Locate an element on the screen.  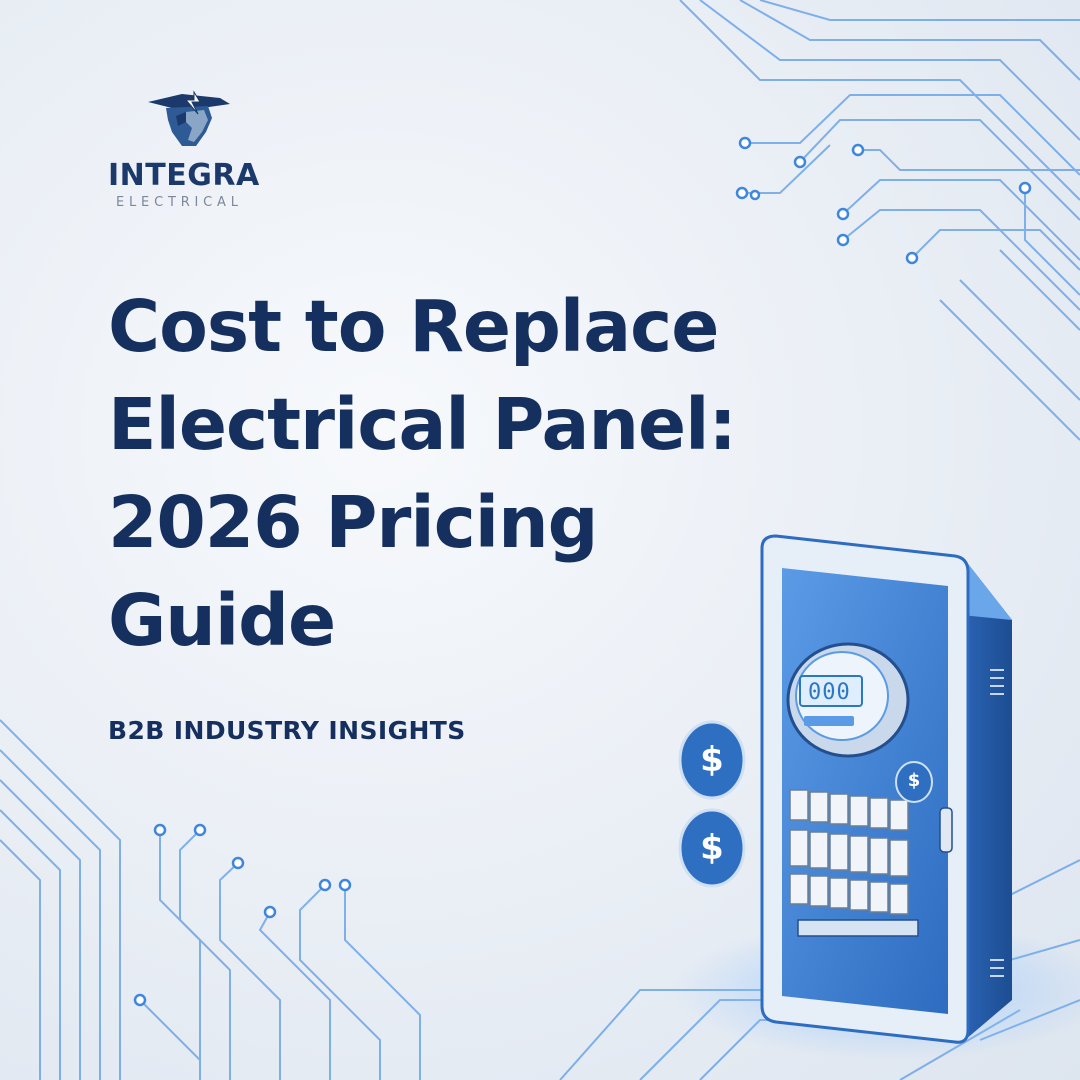
headline-line-3: 2026 Pricing is located at coordinates (353, 522).